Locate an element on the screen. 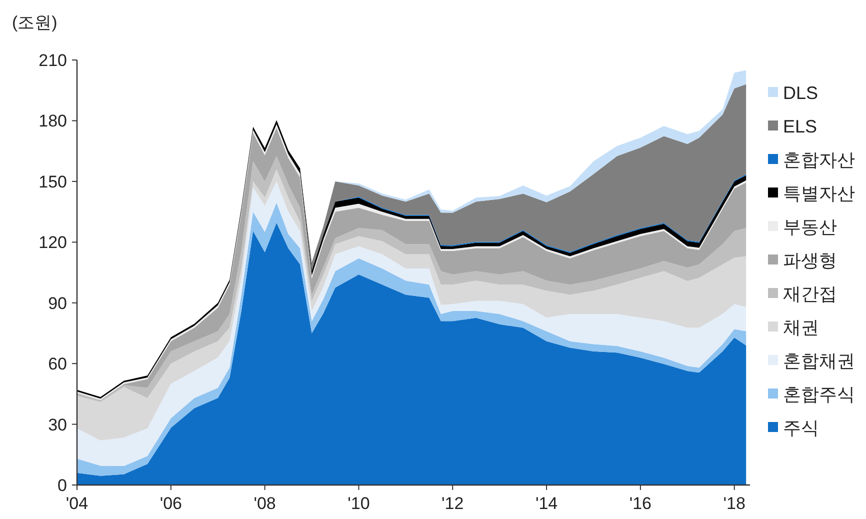 Image resolution: width=866 pixels, height=519 pixels. x-tick-label: '16 is located at coordinates (640, 503).